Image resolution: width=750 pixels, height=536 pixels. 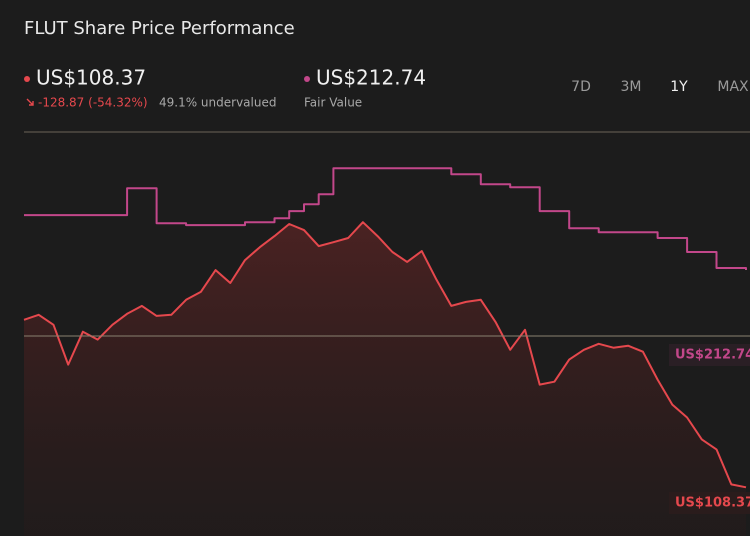 I want to click on range-button: 7D, so click(x=581, y=87).